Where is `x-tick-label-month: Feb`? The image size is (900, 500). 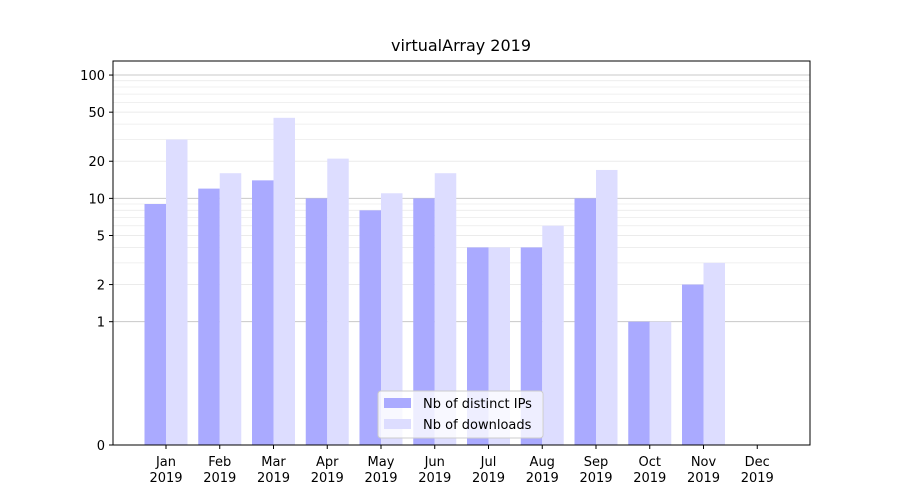
x-tick-label-month: Feb is located at coordinates (219, 462).